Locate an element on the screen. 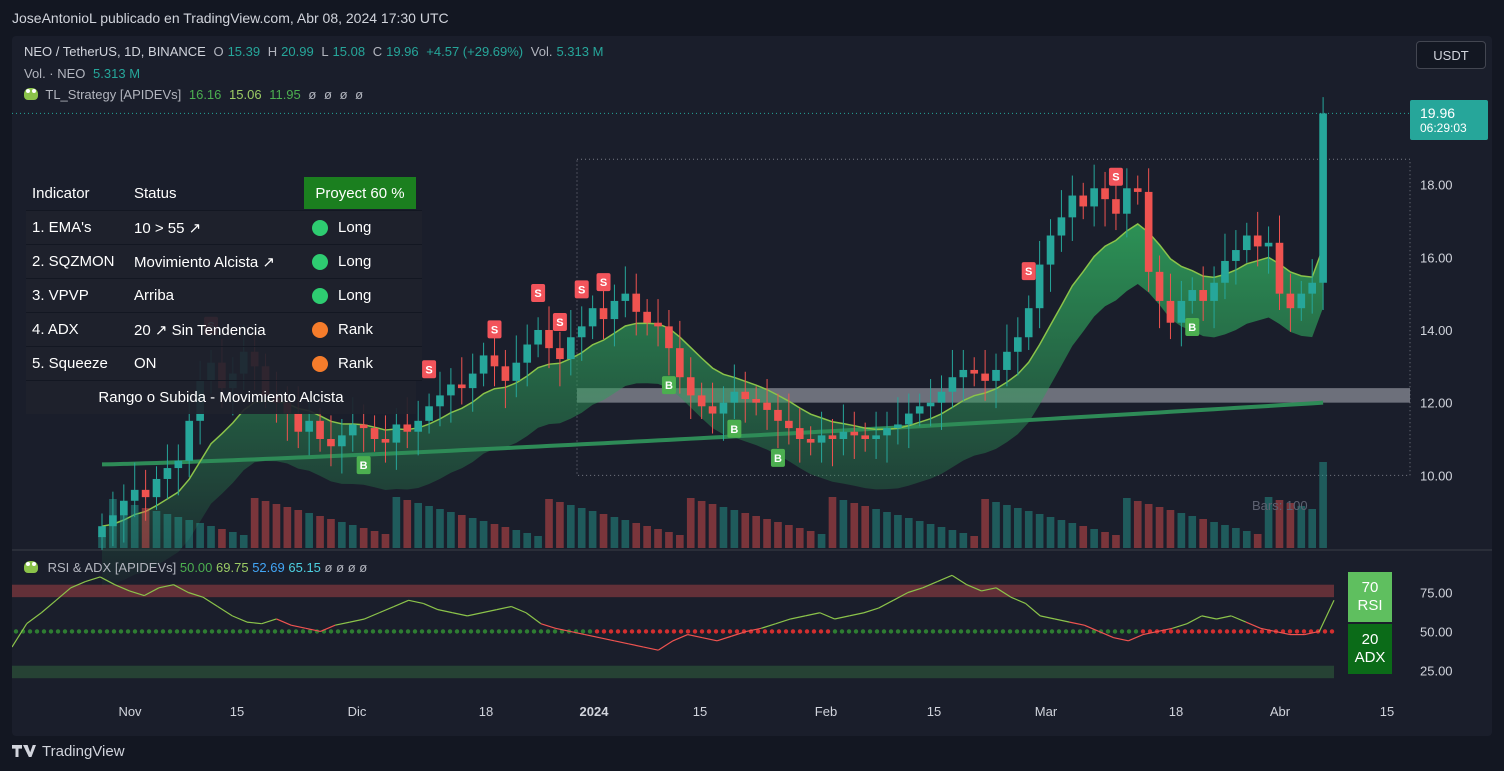 Image resolution: width=1504 pixels, height=771 pixels. price-tick-label: 18.00 is located at coordinates (1436, 185).